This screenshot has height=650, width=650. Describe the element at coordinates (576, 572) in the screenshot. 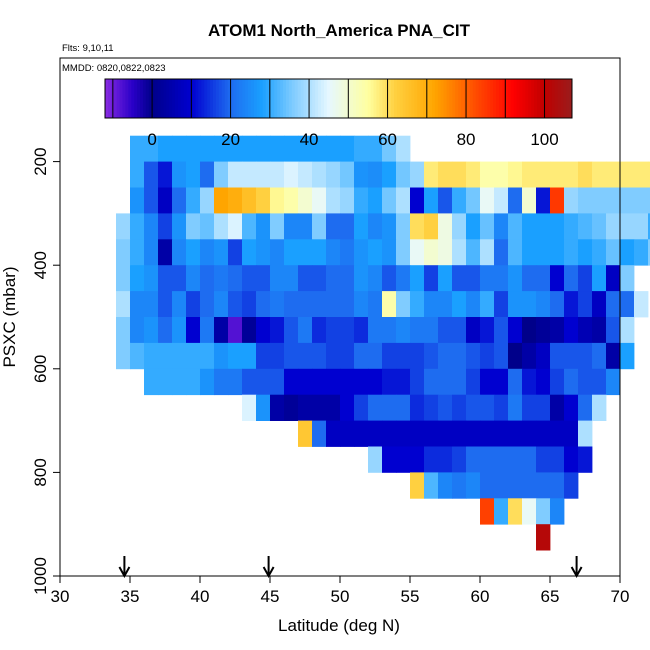

I see `flight-marker-head` at that location.